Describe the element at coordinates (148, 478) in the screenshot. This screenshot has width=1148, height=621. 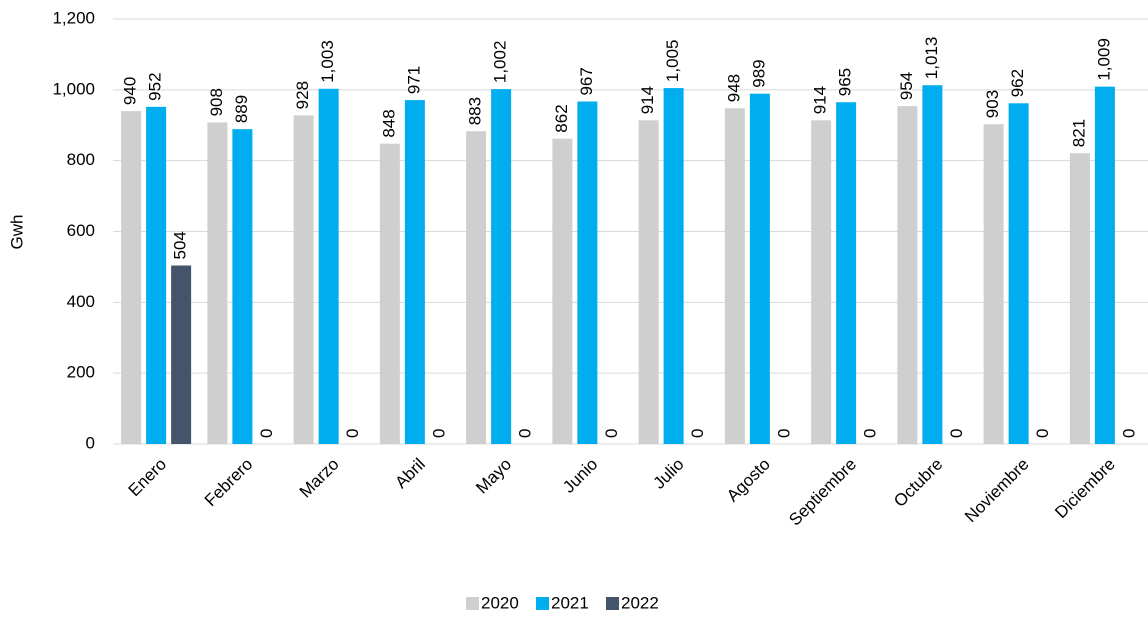
I see `x-tick-label: Enero` at that location.